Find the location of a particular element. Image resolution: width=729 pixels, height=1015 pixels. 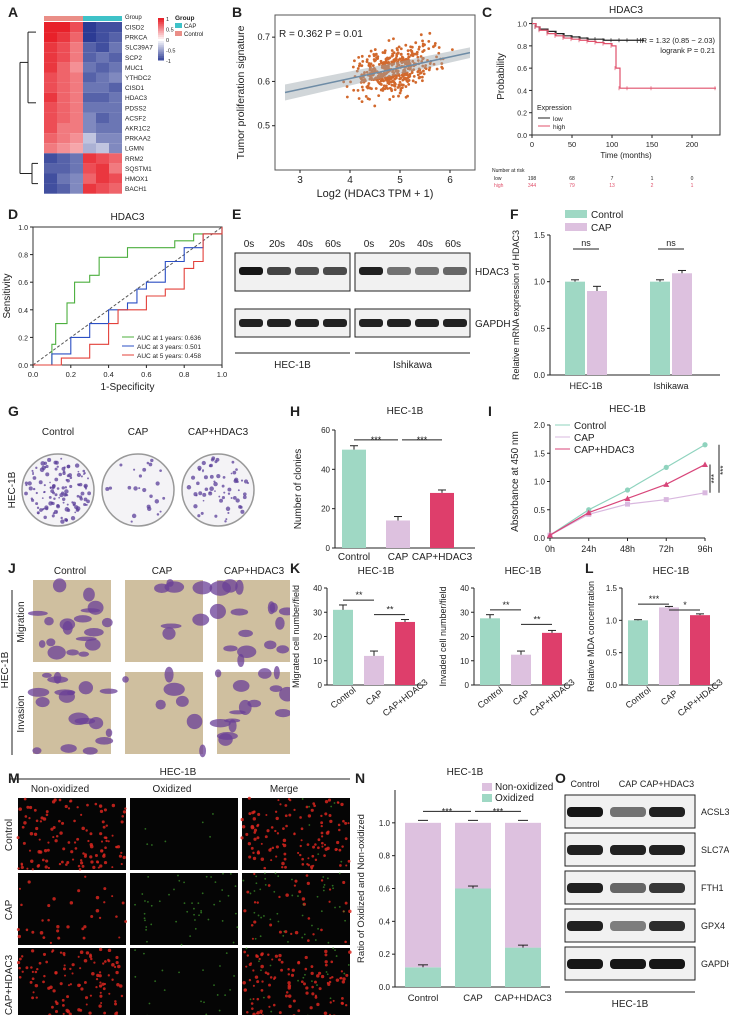

sig-label: ** is located at coordinates (390, 610).